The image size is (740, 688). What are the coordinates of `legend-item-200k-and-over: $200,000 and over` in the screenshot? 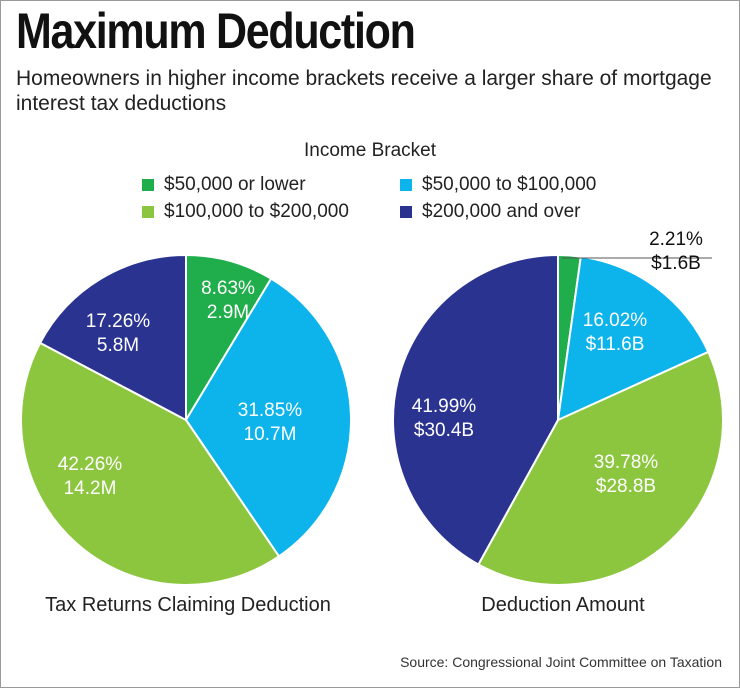 It's located at (490, 212).